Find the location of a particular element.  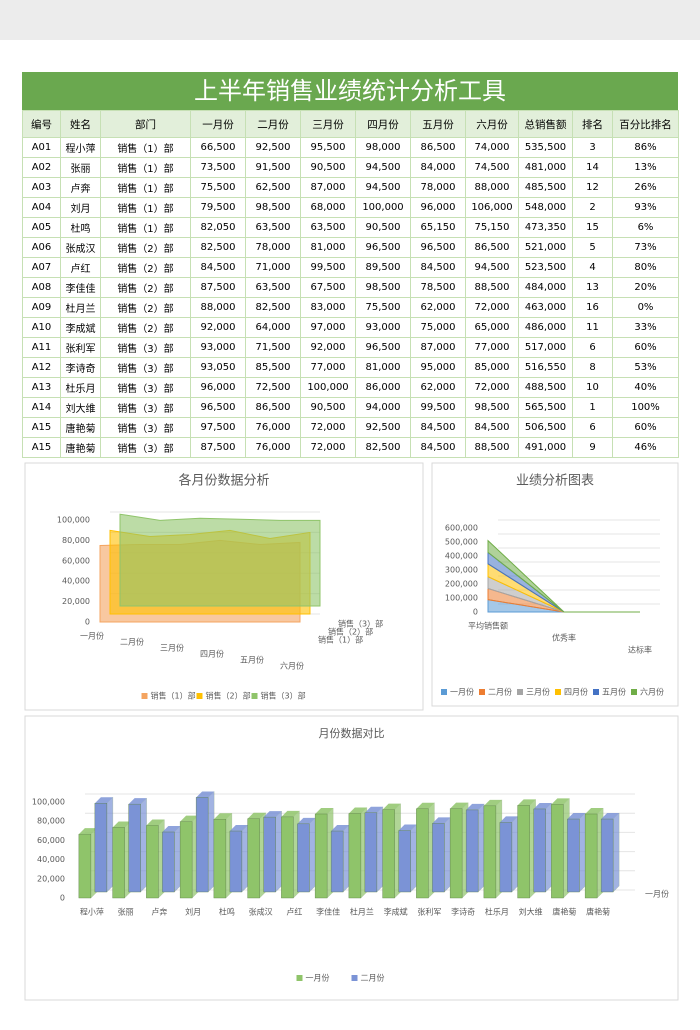

cell: 517,000 is located at coordinates (545, 347).